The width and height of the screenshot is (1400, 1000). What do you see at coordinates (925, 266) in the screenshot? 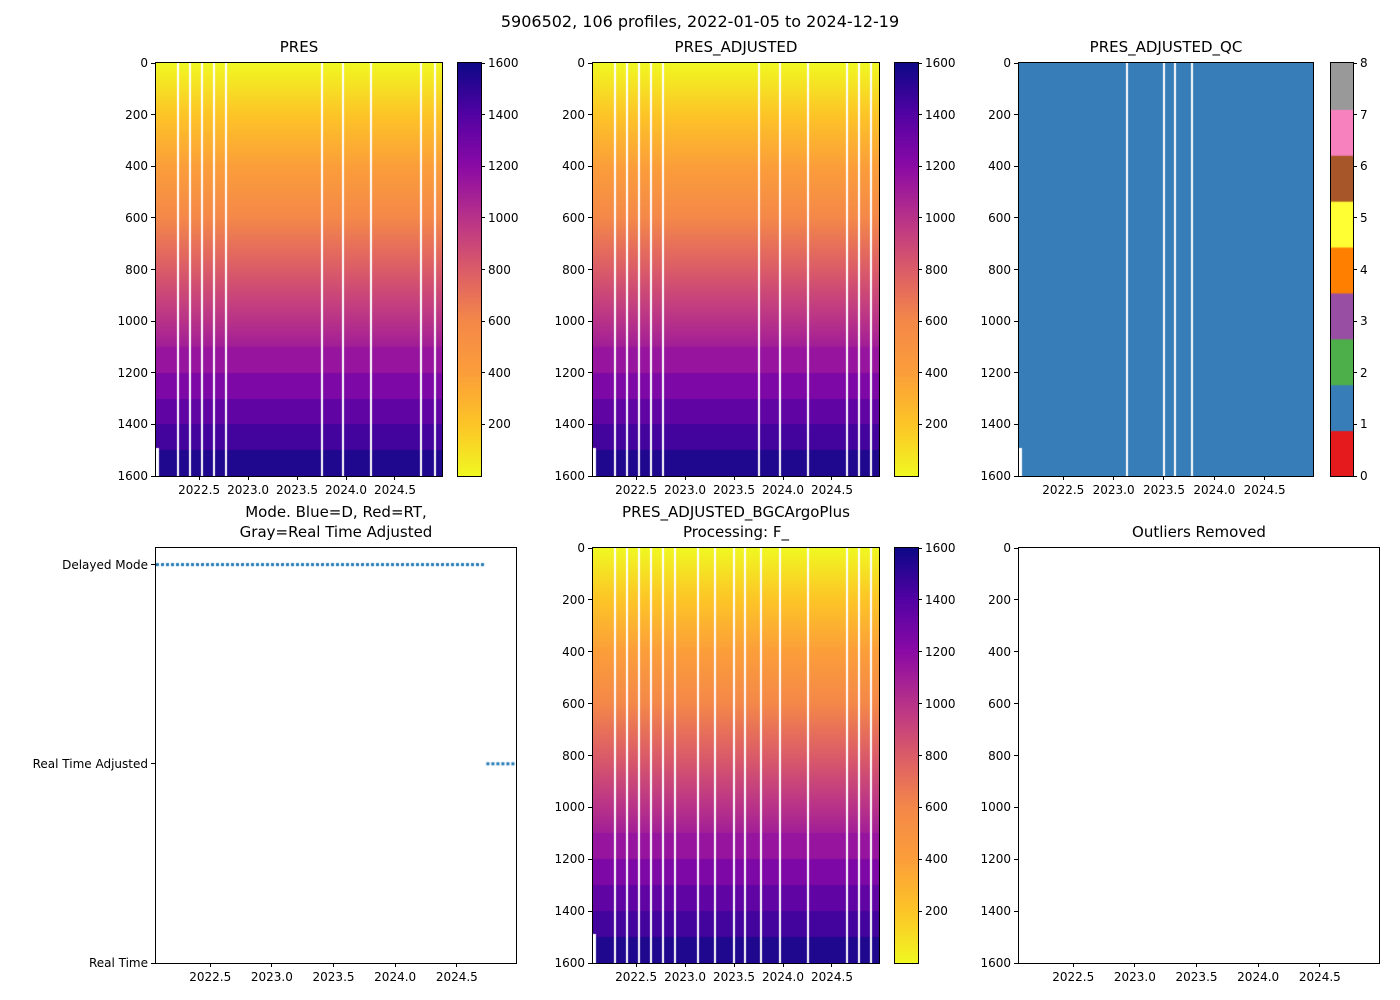
I see `pres-adjusted-colorbar: 200 400 600 800 1000 1200 1400 1600` at bounding box center [925, 266].